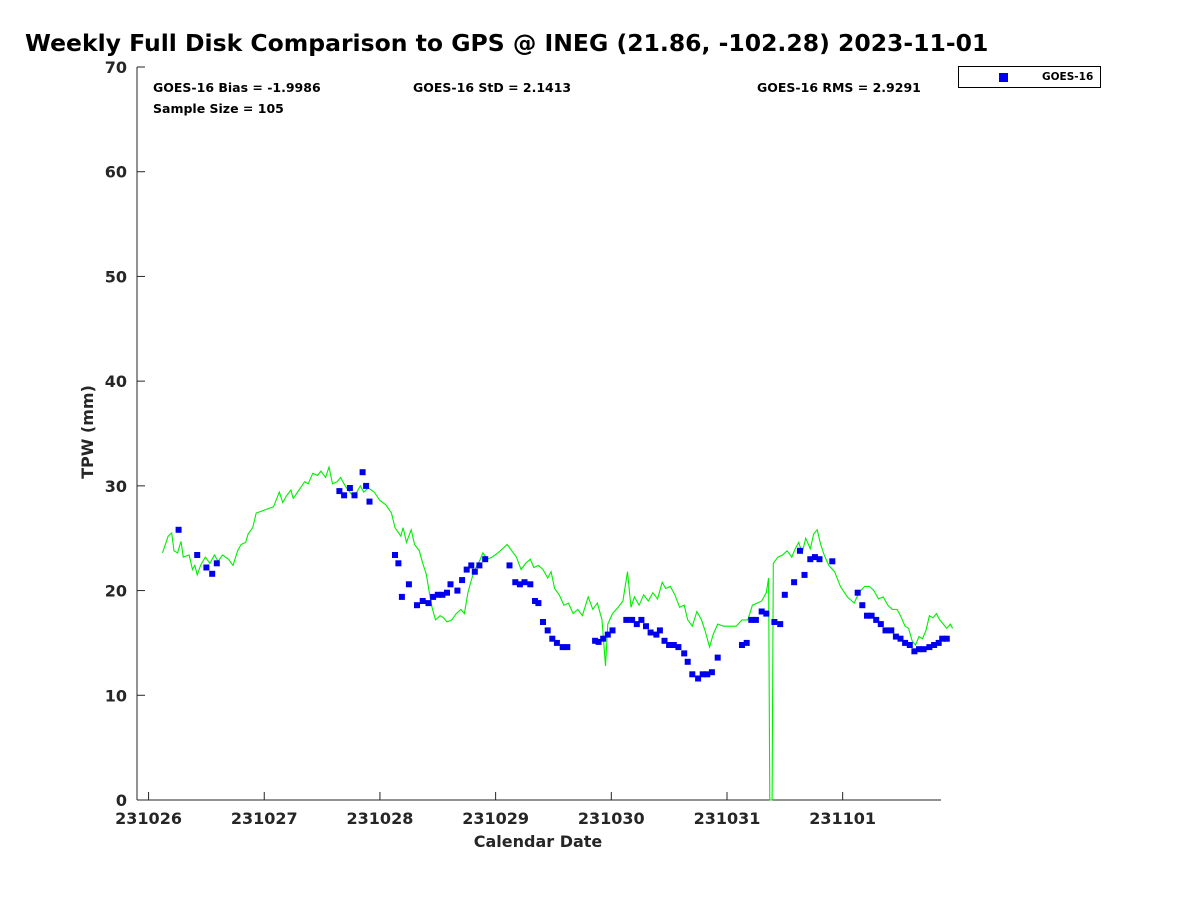 This screenshot has width=1200, height=900. What do you see at coordinates (1029, 77) in the screenshot?
I see `legend: GOES-16` at bounding box center [1029, 77].